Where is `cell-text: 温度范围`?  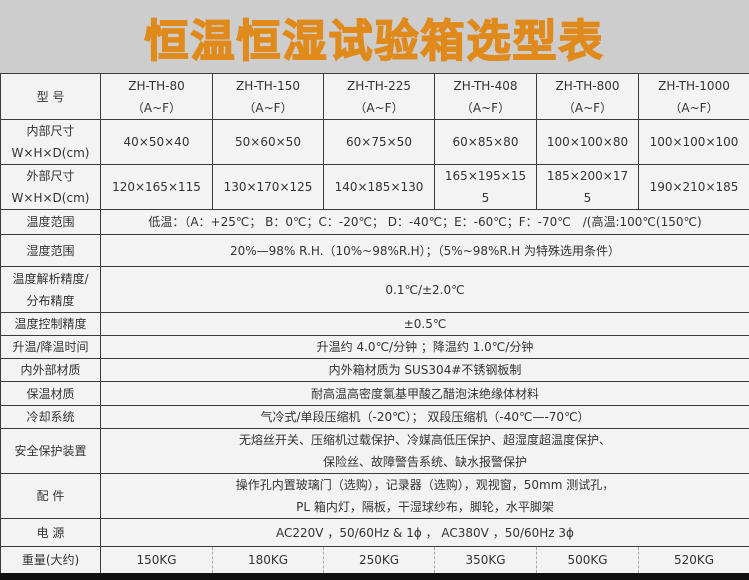
cell-text: 温度范围 is located at coordinates (50, 222).